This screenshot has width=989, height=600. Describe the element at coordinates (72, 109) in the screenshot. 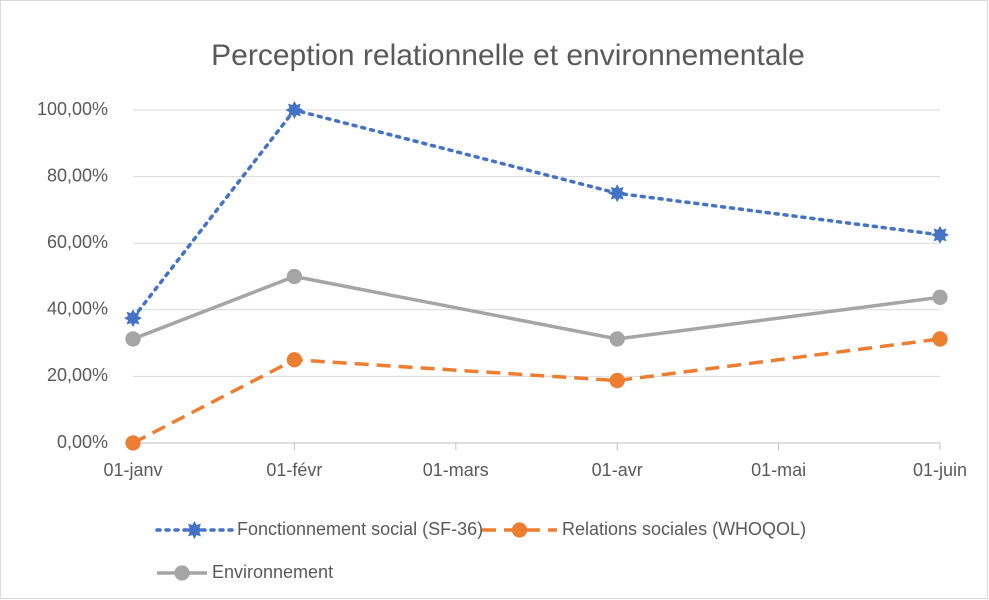

I see `y-tick-label: 100,00%` at that location.